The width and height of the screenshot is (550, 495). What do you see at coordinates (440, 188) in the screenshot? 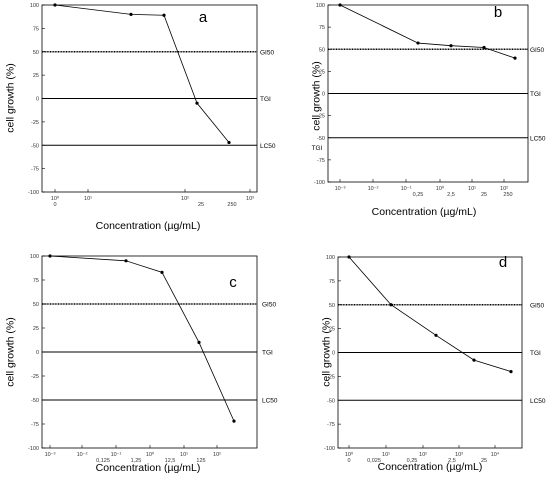
I see `x-tick-label: 10⁰` at bounding box center [440, 188].